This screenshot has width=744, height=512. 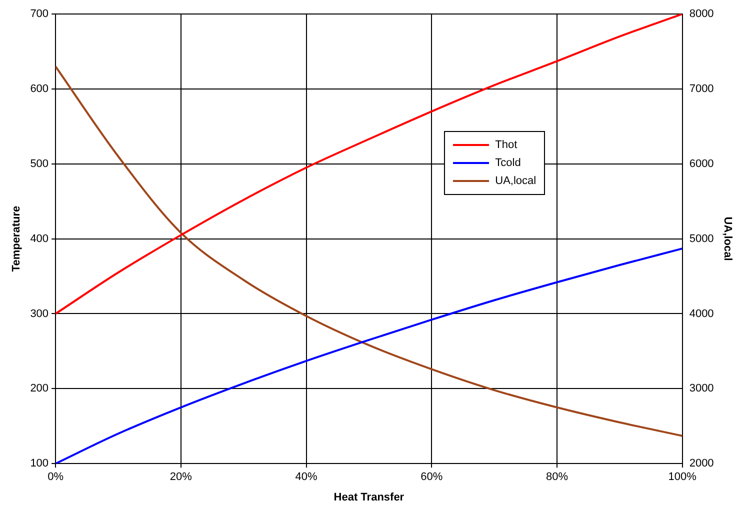 What do you see at coordinates (508, 162) in the screenshot?
I see `legend-label: Tcold` at bounding box center [508, 162].